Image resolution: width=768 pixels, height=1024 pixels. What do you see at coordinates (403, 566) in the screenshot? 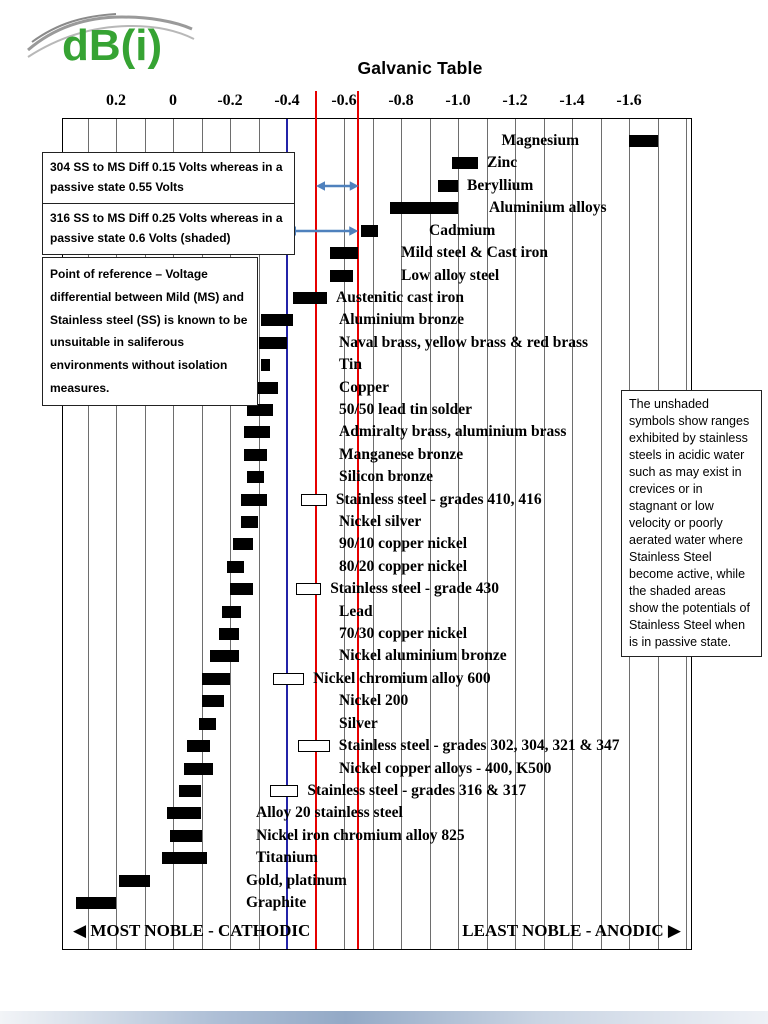
I see `metal-label: 80/20 copper nickel` at bounding box center [403, 566].